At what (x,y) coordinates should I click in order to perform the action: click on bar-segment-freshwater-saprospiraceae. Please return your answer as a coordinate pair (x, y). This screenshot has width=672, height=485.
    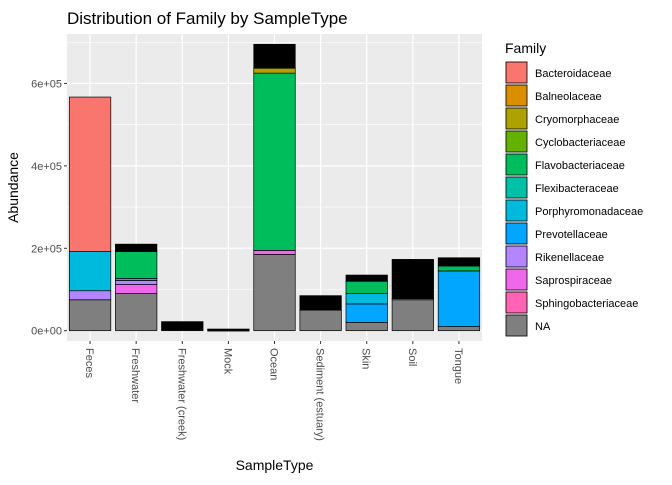
    Looking at the image, I should click on (136, 289).